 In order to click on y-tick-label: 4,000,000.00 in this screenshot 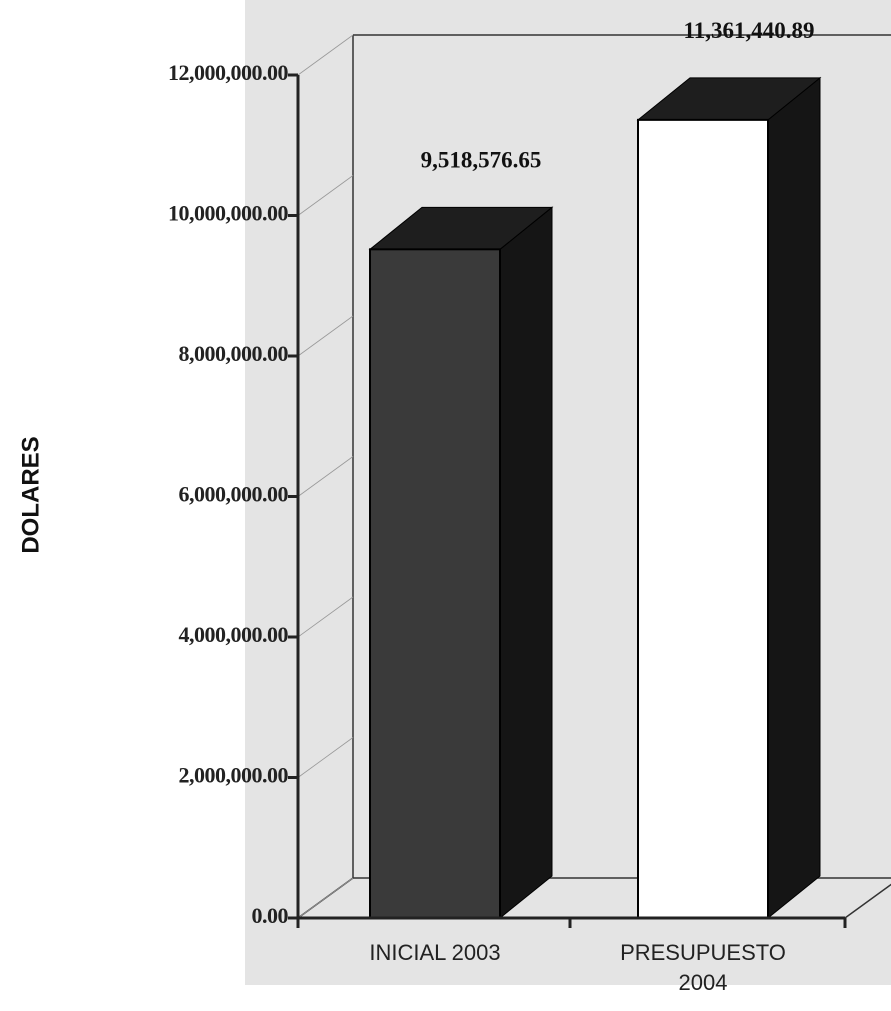, I will do `click(234, 634)`.